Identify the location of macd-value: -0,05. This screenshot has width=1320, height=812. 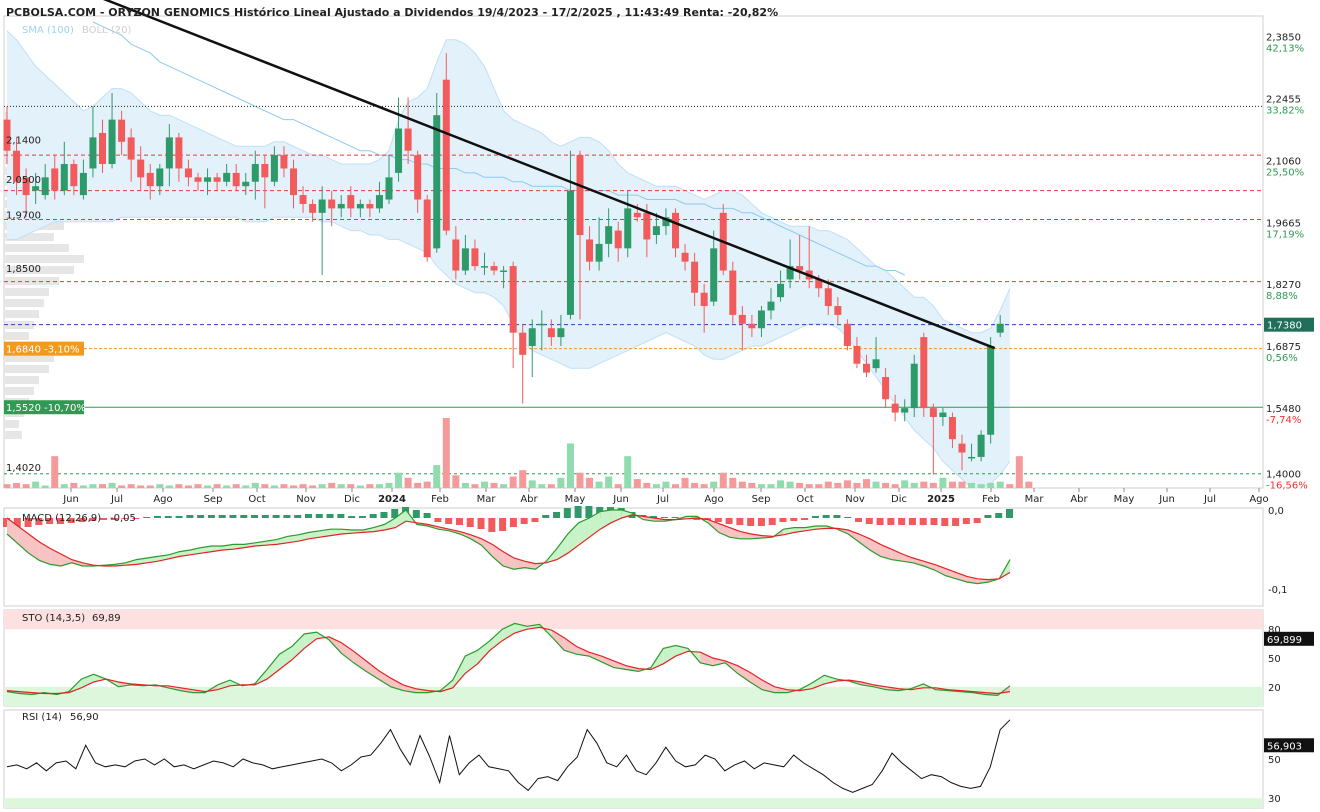
(123, 518).